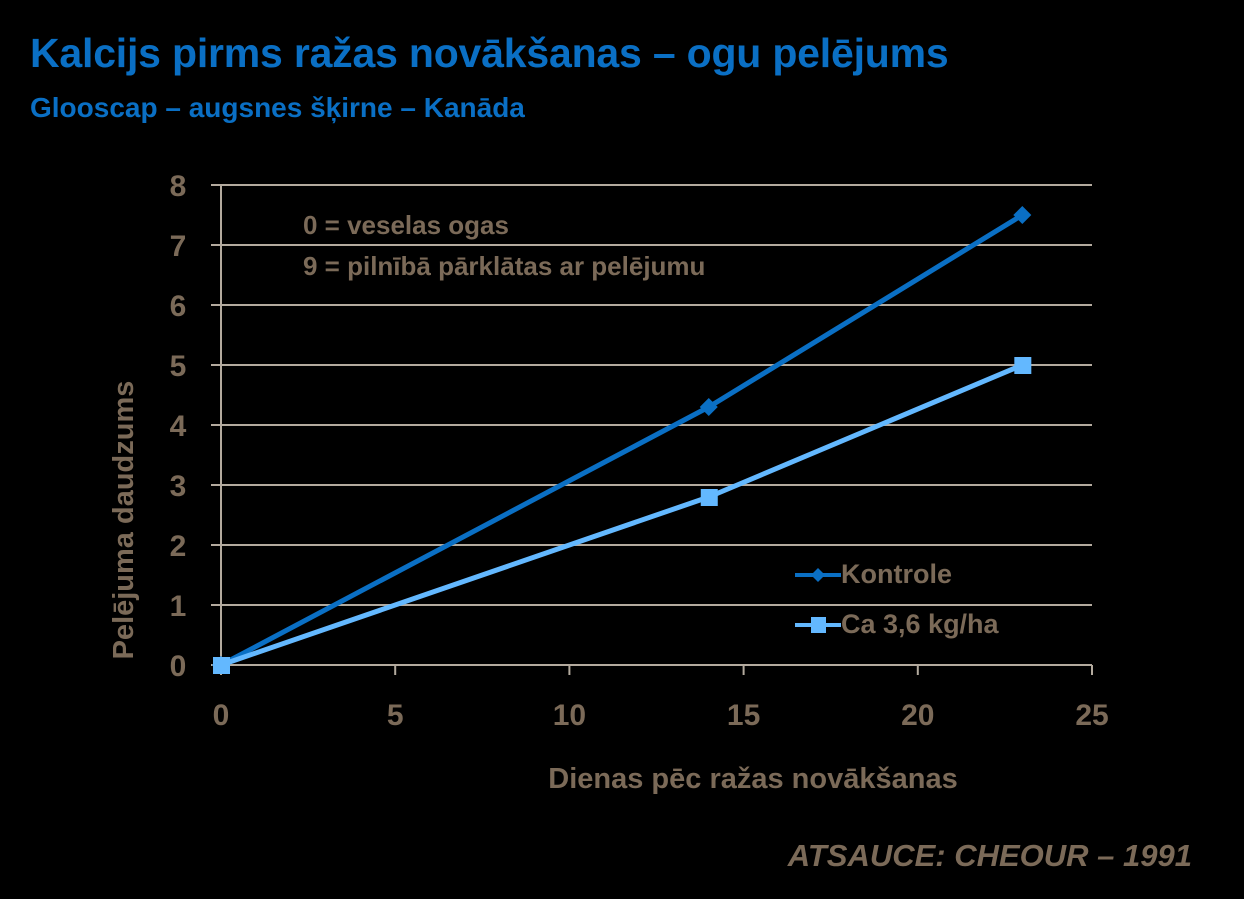  Describe the element at coordinates (277, 107) in the screenshot. I see `chart-subtitle: Glooscap – augsnes šķirne – Kanāda` at that location.